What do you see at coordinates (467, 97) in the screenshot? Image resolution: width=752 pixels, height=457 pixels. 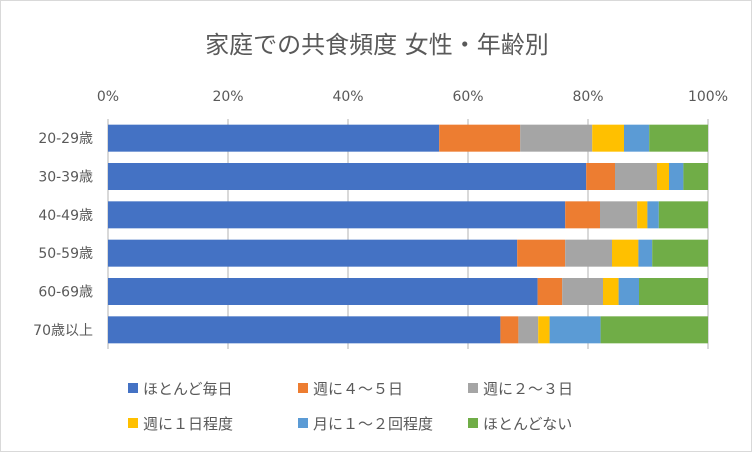 I see `x-tick-label: 60%` at bounding box center [467, 97].